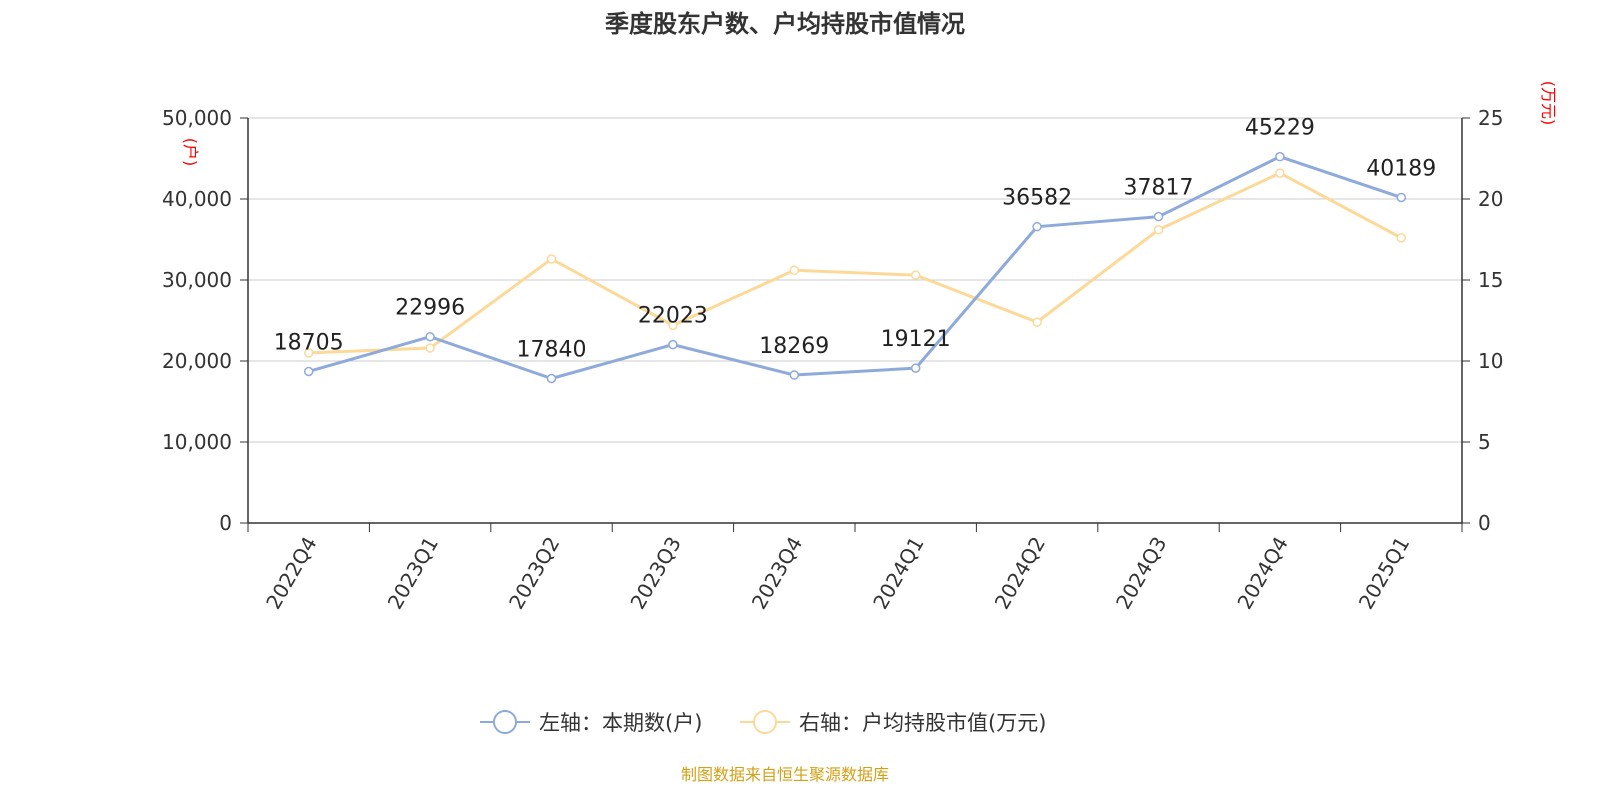 The height and width of the screenshot is (800, 1600). What do you see at coordinates (1384, 573) in the screenshot?
I see `x-axis-tick-label: 2025Q1` at bounding box center [1384, 573].